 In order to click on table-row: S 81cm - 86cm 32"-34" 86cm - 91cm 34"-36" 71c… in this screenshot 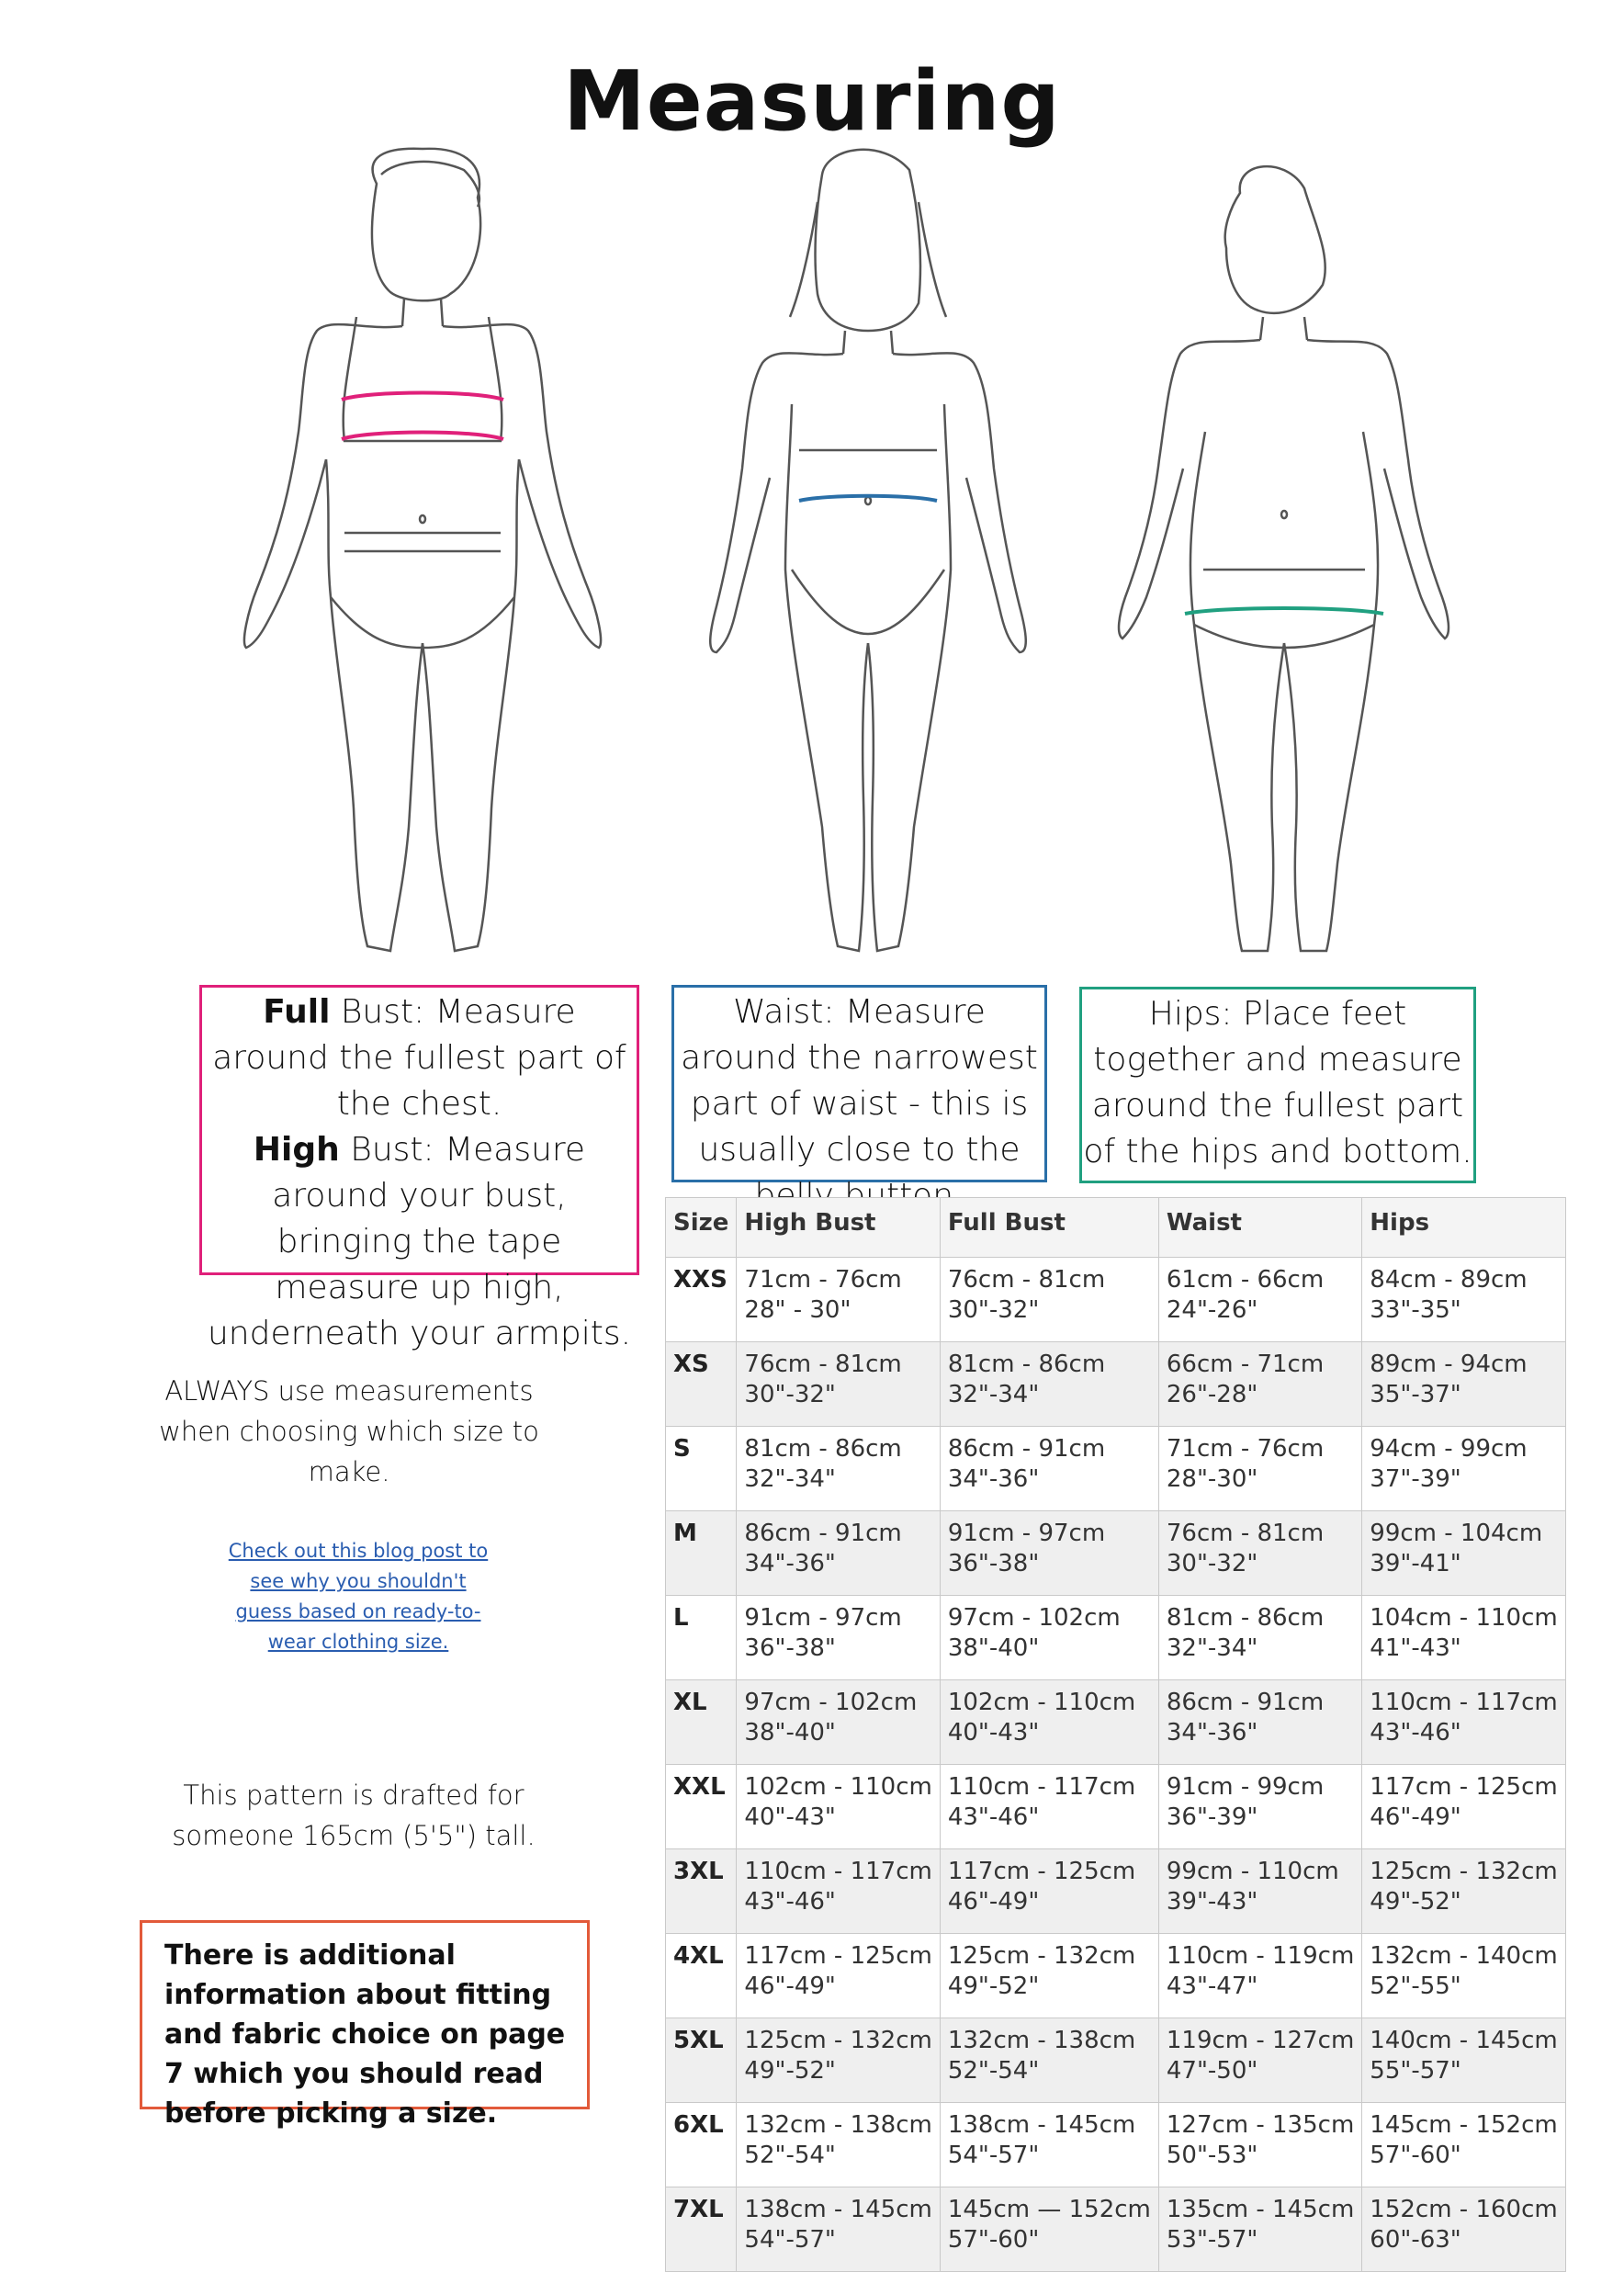, I will do `click(1115, 1469)`.